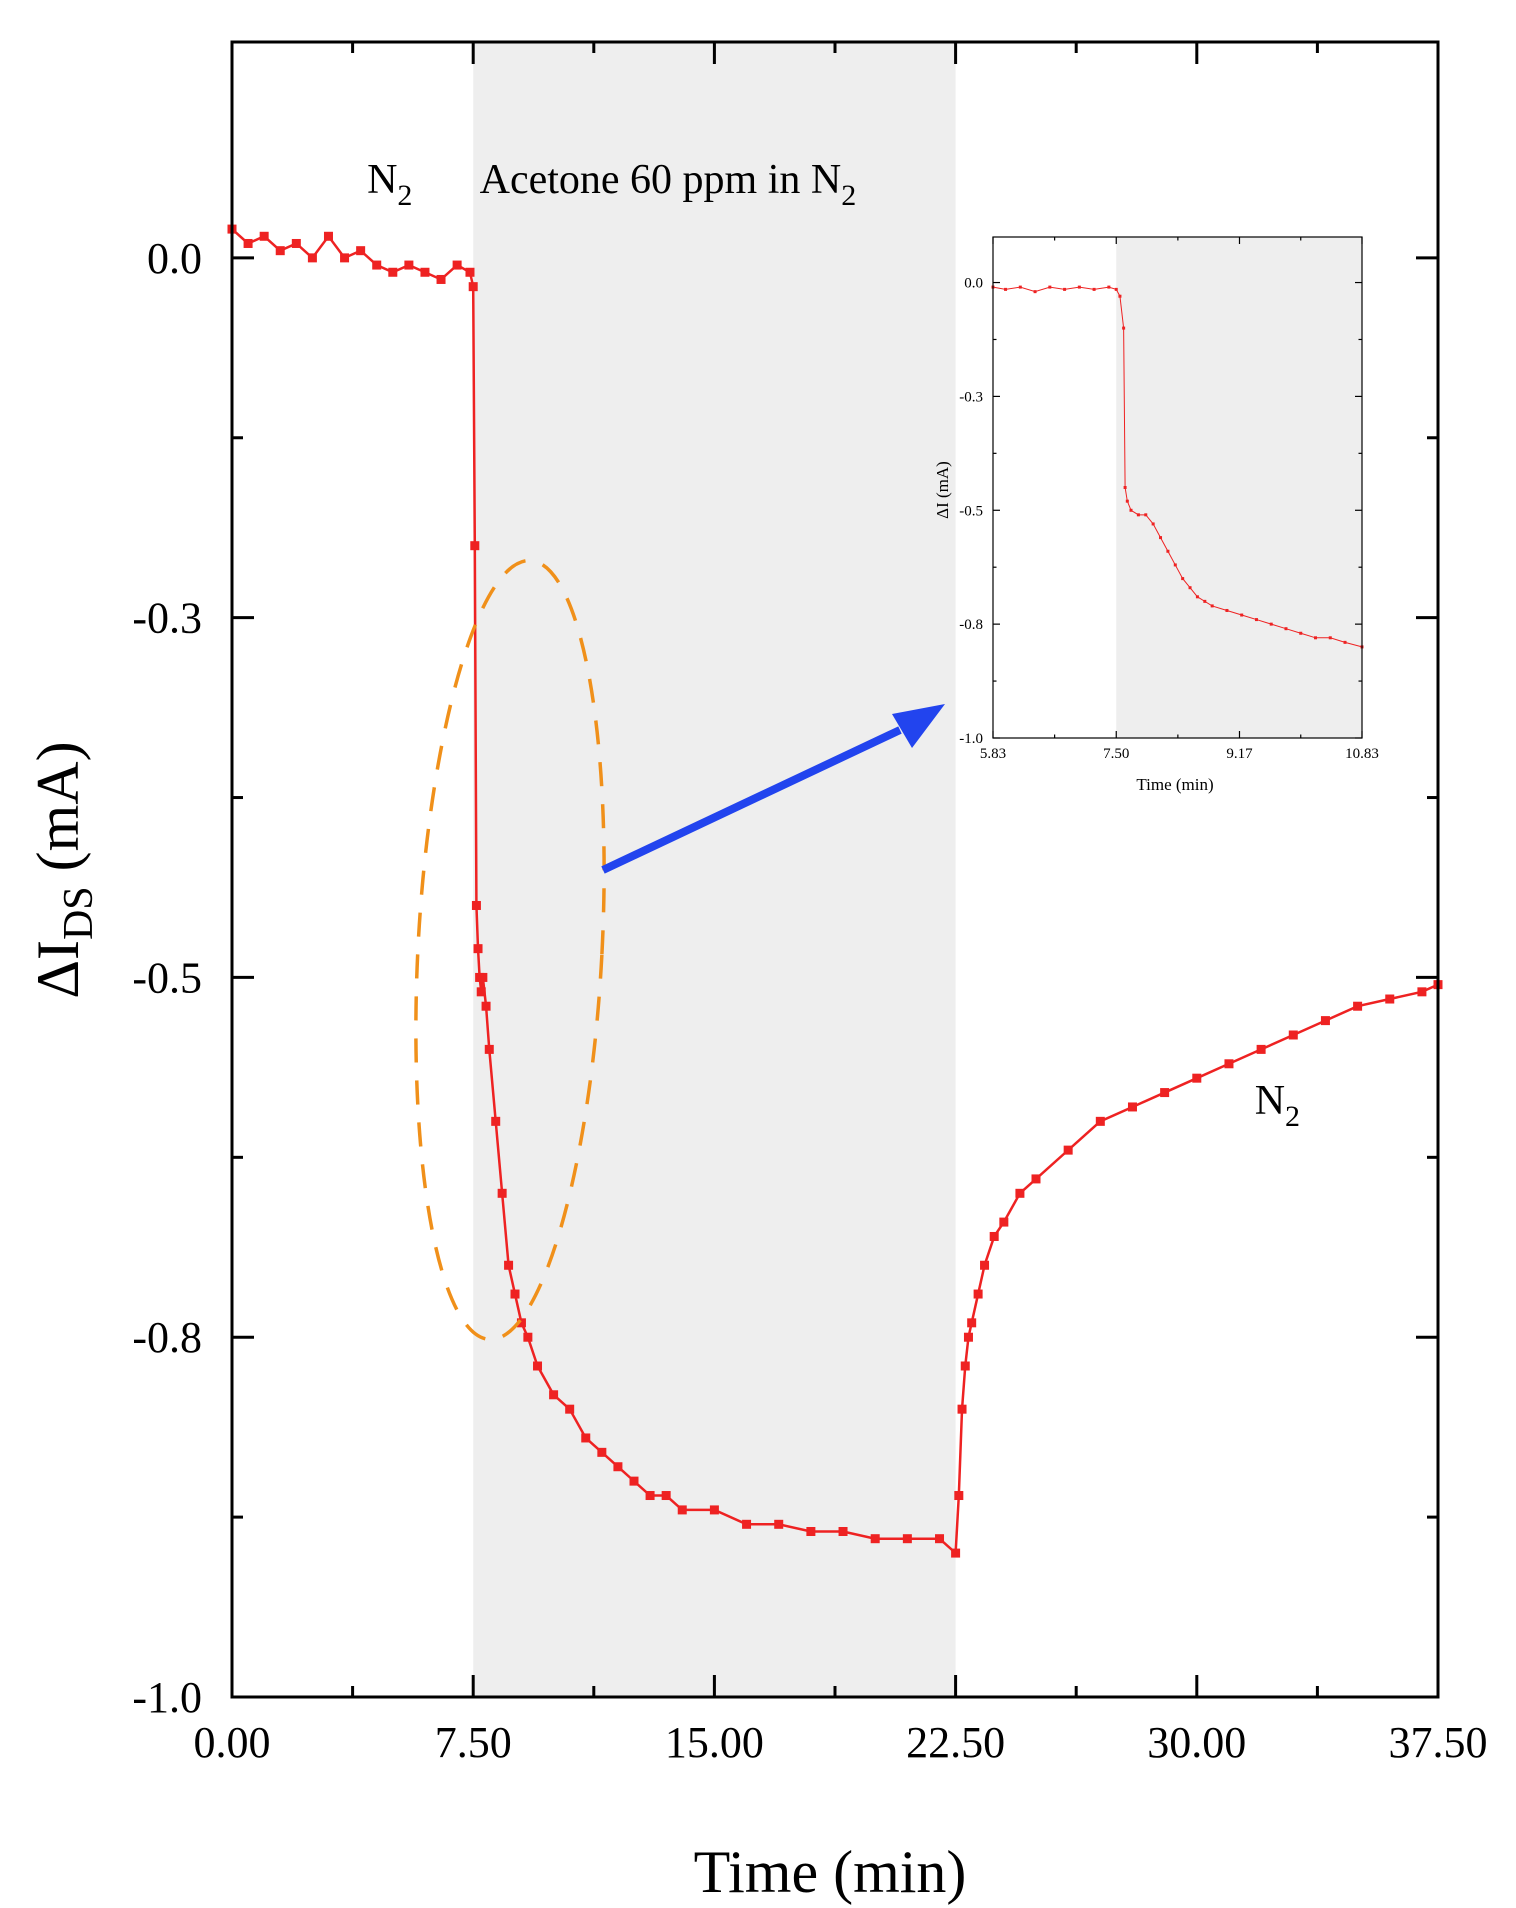 Image resolution: width=1516 pixels, height=1908 pixels. Describe the element at coordinates (167, 618) in the screenshot. I see `y-tick-label: -0.3` at that location.